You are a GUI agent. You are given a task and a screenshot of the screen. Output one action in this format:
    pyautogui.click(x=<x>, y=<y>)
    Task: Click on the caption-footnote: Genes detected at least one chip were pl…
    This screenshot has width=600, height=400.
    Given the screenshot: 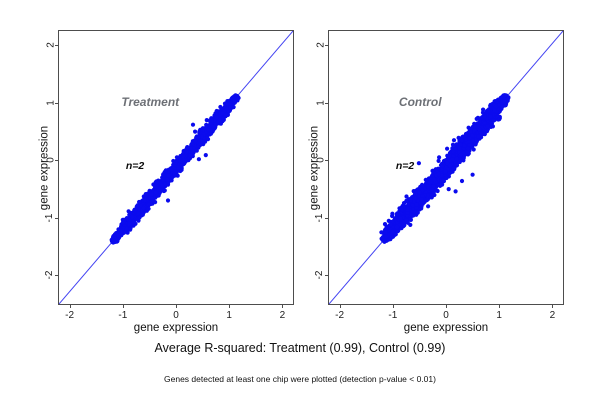 What is the action you would take?
    pyautogui.click(x=300, y=379)
    